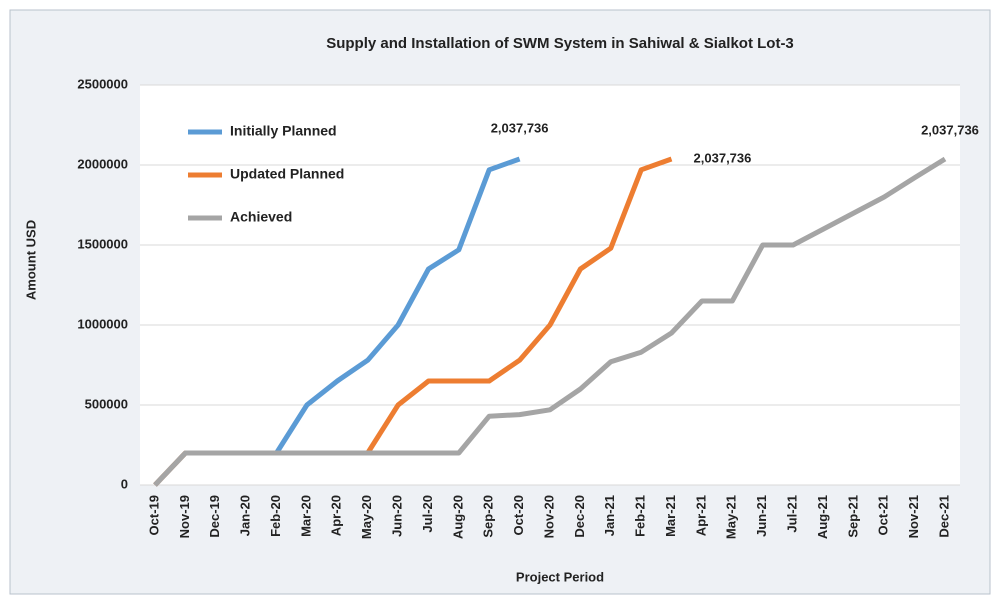  Describe the element at coordinates (560, 576) in the screenshot. I see `x-axis-label: Project Period` at that location.